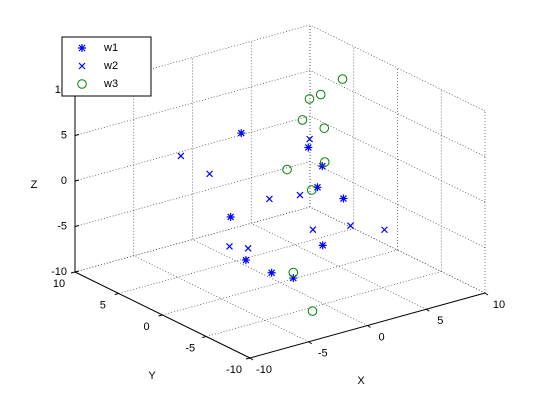  Describe the element at coordinates (34, 185) in the screenshot. I see `z-axis-label: Z` at that location.